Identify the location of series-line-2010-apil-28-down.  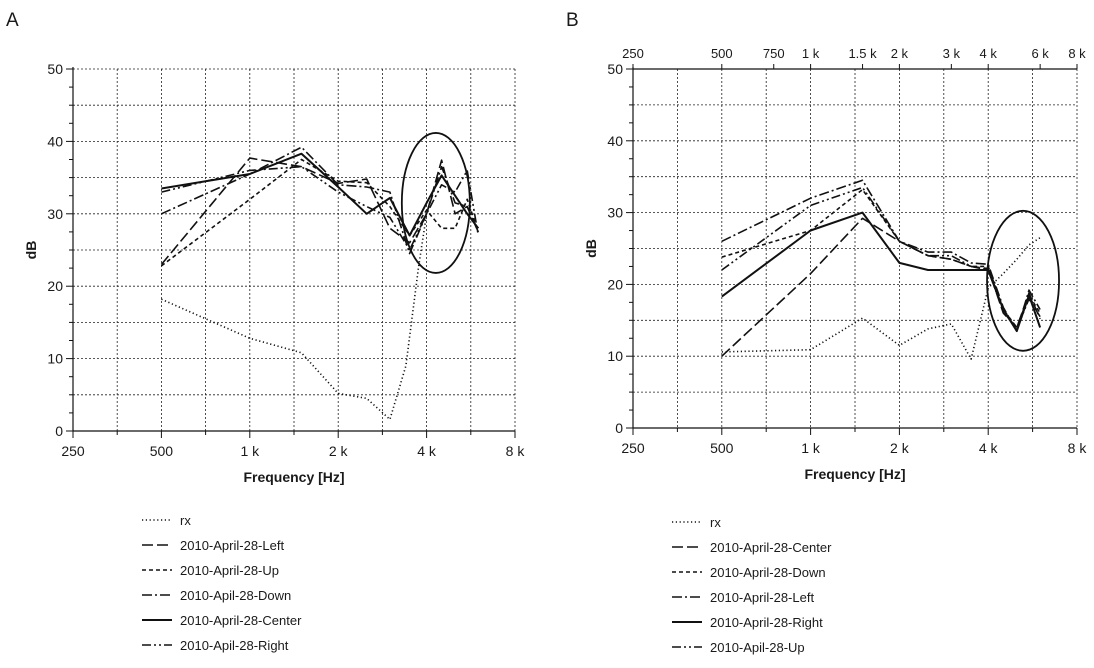
(320, 200).